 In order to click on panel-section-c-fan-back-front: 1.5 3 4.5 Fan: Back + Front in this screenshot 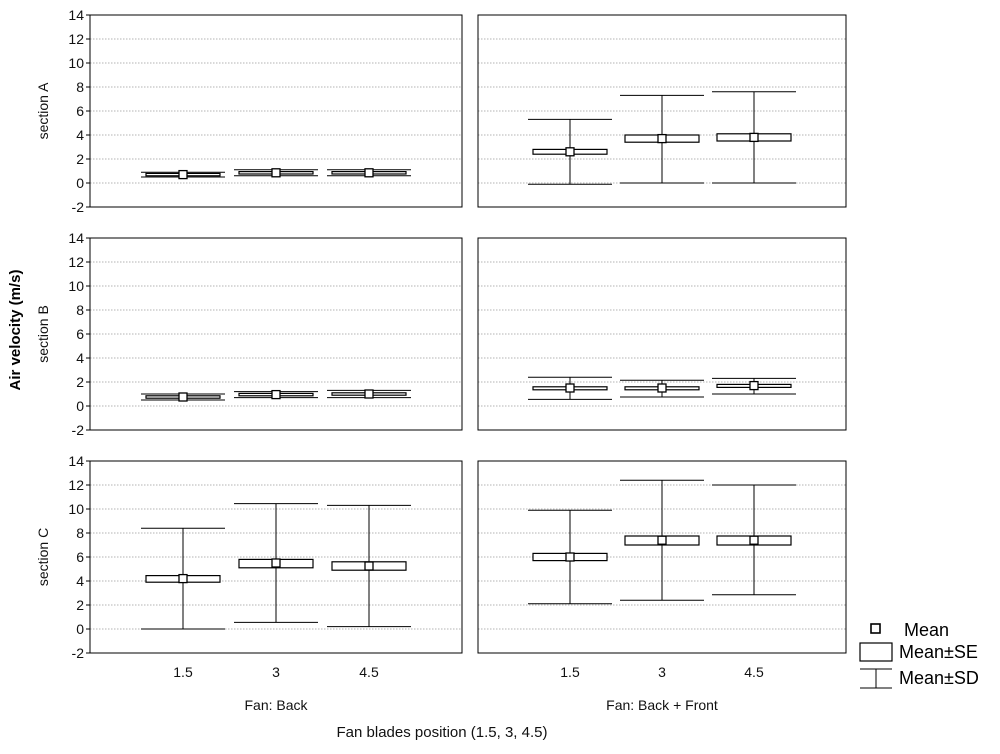, I will do `click(662, 586)`.